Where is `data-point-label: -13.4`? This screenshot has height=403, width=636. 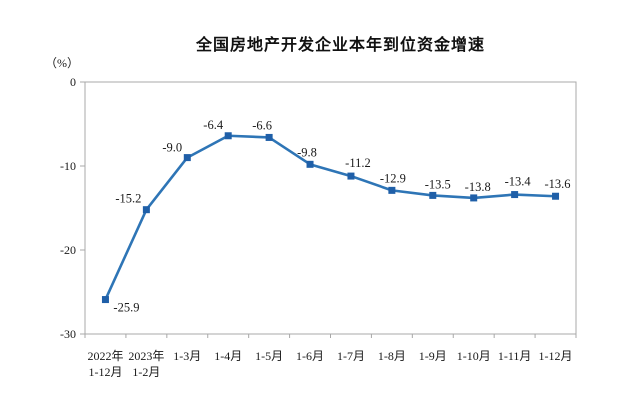 data-point-label: -13.4 is located at coordinates (518, 182).